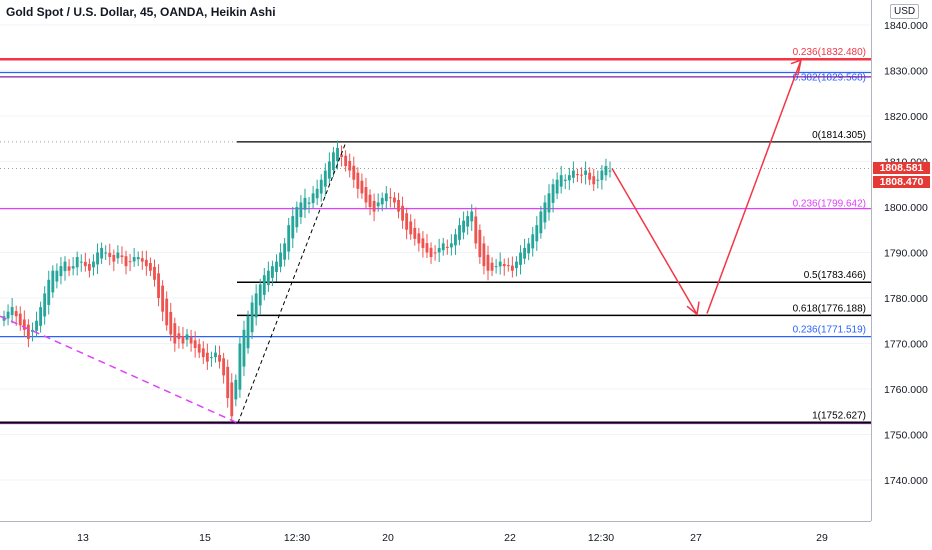 Image resolution: width=932 pixels, height=550 pixels. What do you see at coordinates (83, 538) in the screenshot?
I see `x-tick-label: 13` at bounding box center [83, 538].